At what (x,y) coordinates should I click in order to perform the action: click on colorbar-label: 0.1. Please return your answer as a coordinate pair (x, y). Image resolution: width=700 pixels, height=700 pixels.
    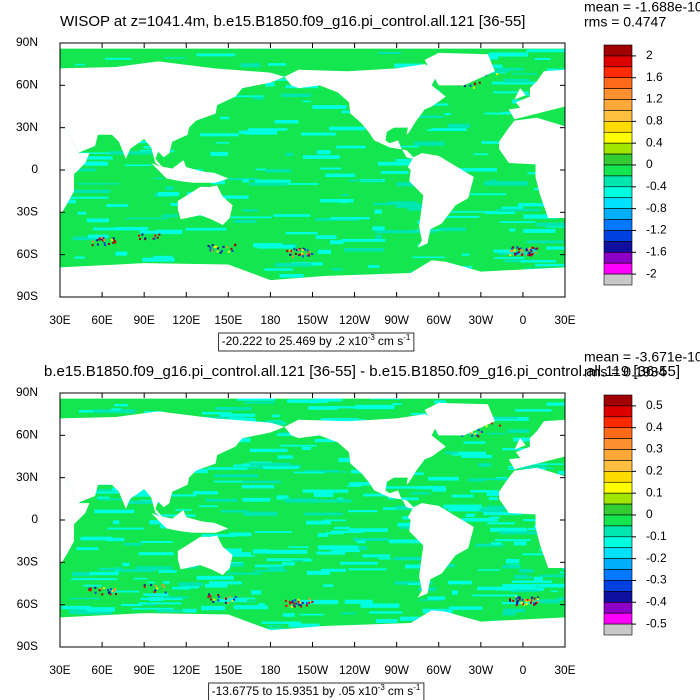
    Looking at the image, I should click on (654, 492).